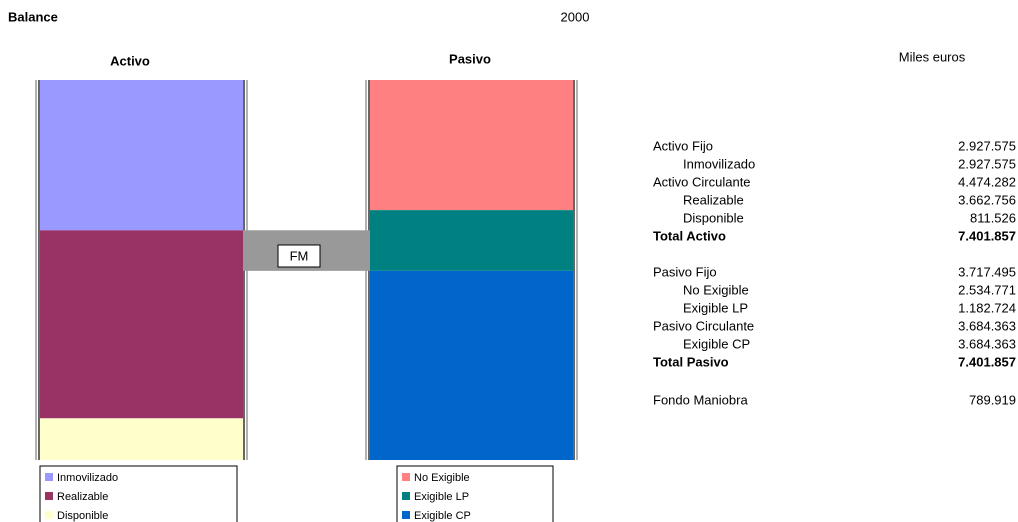 The height and width of the screenshot is (522, 1018). I want to click on row-label: Exigible LP, so click(715, 307).